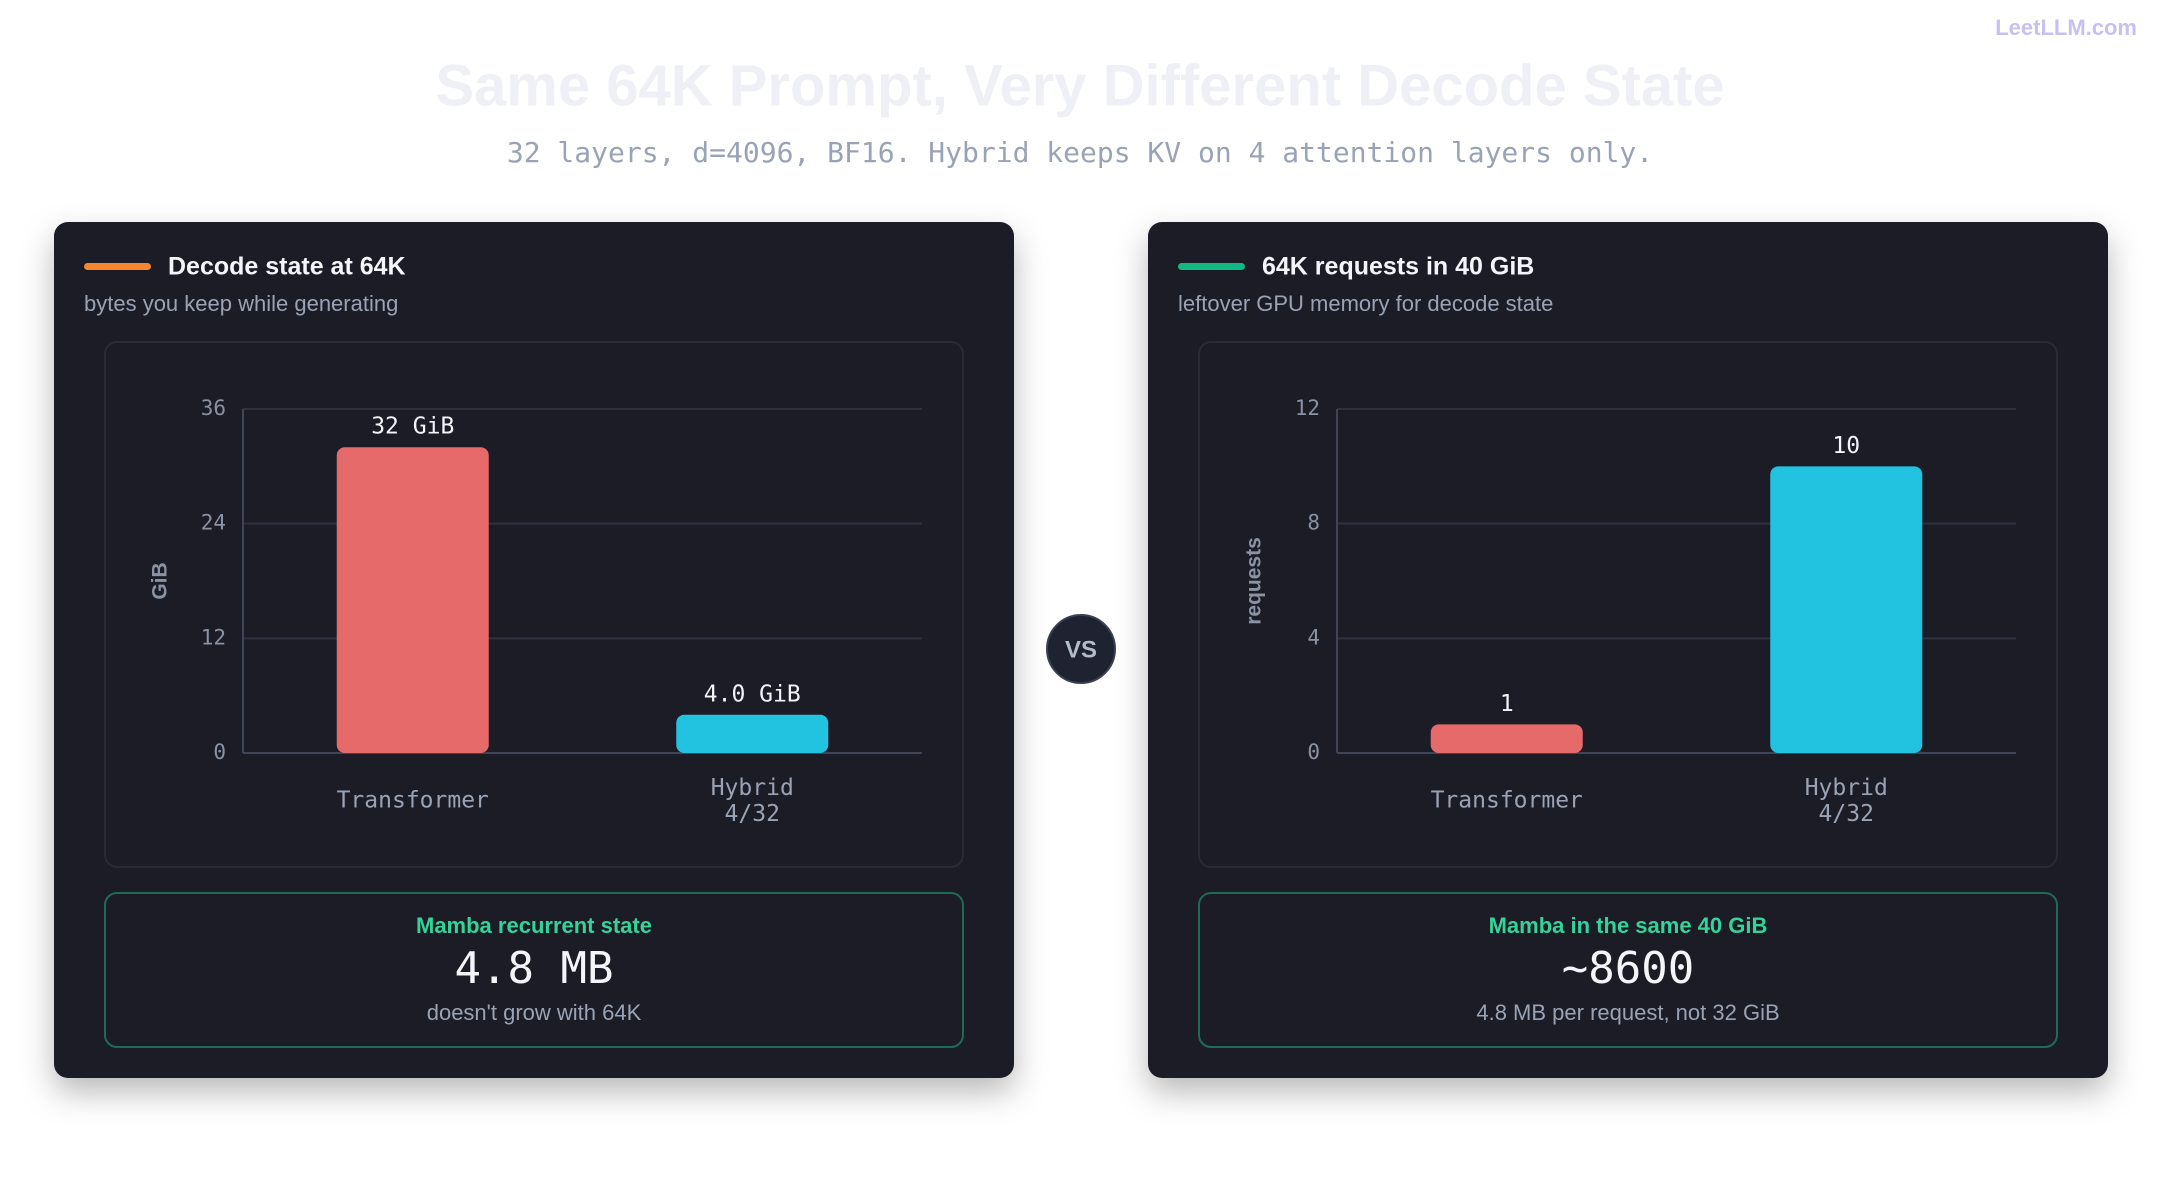 The width and height of the screenshot is (2160, 1200). Describe the element at coordinates (1627, 1012) in the screenshot. I see `callout-note: 4.8 MB per request, not 32 GiB` at that location.